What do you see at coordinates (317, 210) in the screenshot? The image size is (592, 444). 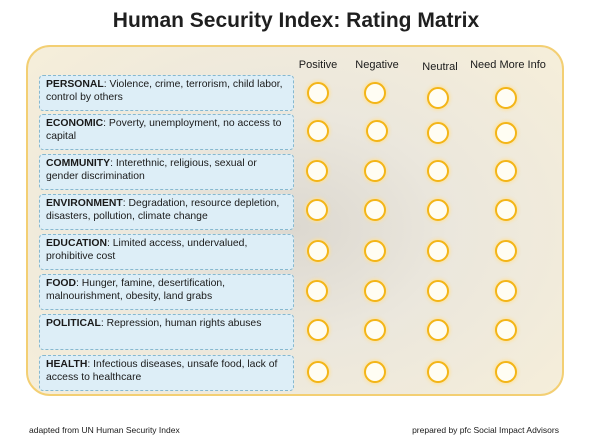 I see `rating-option-environment-positive` at bounding box center [317, 210].